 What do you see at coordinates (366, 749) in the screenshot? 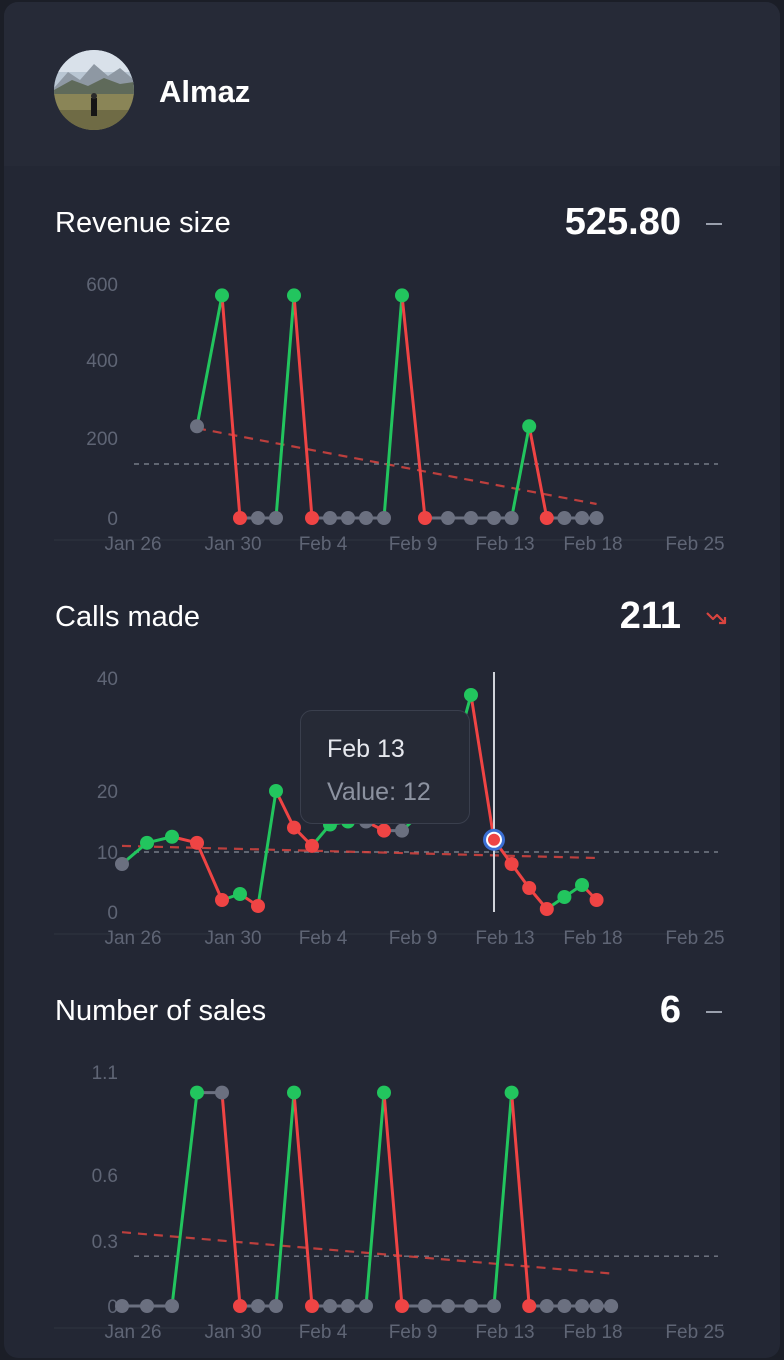
I see `tooltip-date: Feb 13` at bounding box center [366, 749].